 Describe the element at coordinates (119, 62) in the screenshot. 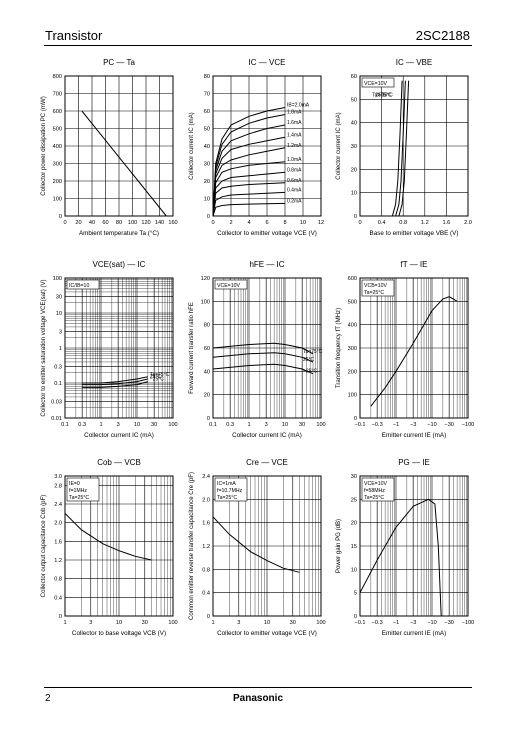

I see `chart-title: PC — Ta` at that location.